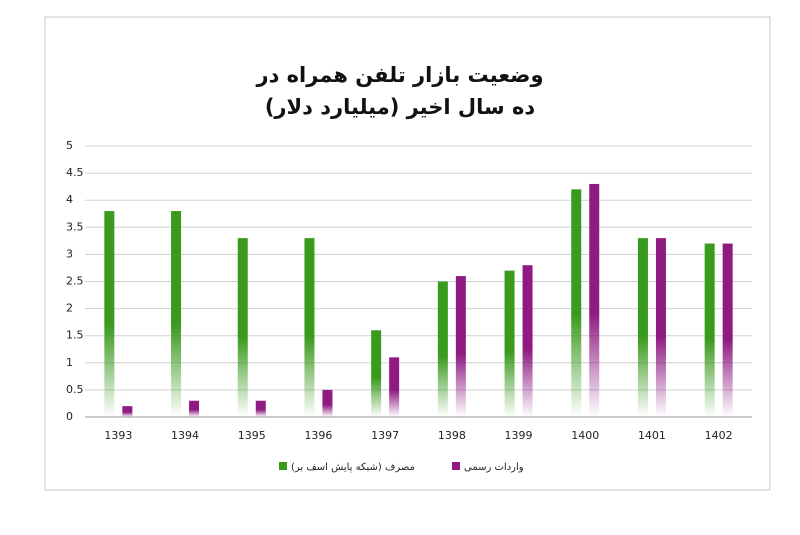 Image resolution: width=800 pixels, height=535 pixels. Describe the element at coordinates (69, 253) in the screenshot. I see `y-tick-label: 3` at that location.